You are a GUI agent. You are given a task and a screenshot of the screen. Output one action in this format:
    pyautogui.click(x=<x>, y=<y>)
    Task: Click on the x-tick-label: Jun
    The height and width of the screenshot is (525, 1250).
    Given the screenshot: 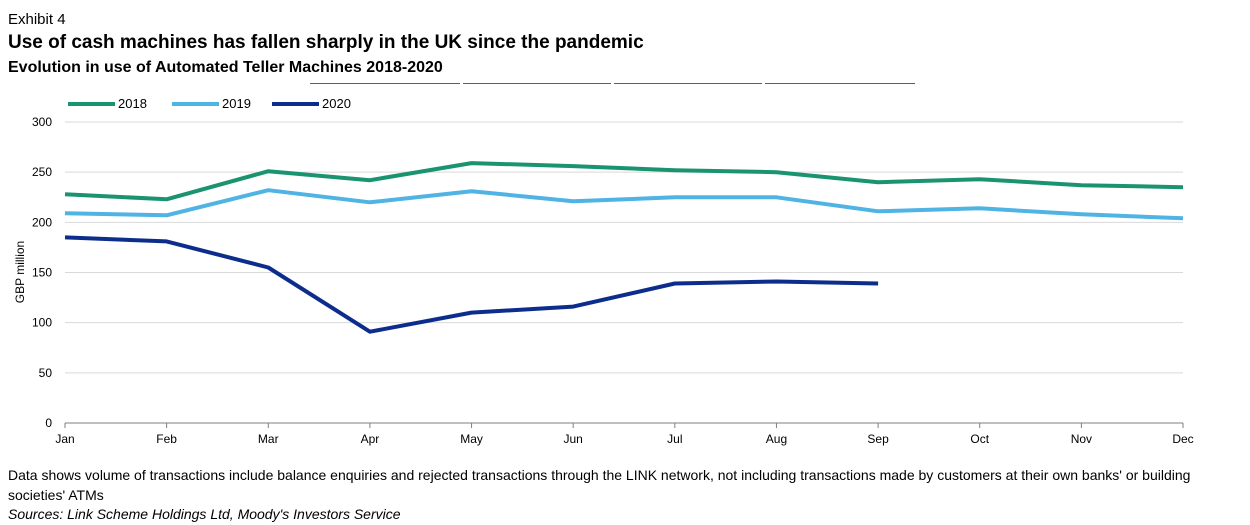 What is the action you would take?
    pyautogui.click(x=573, y=439)
    